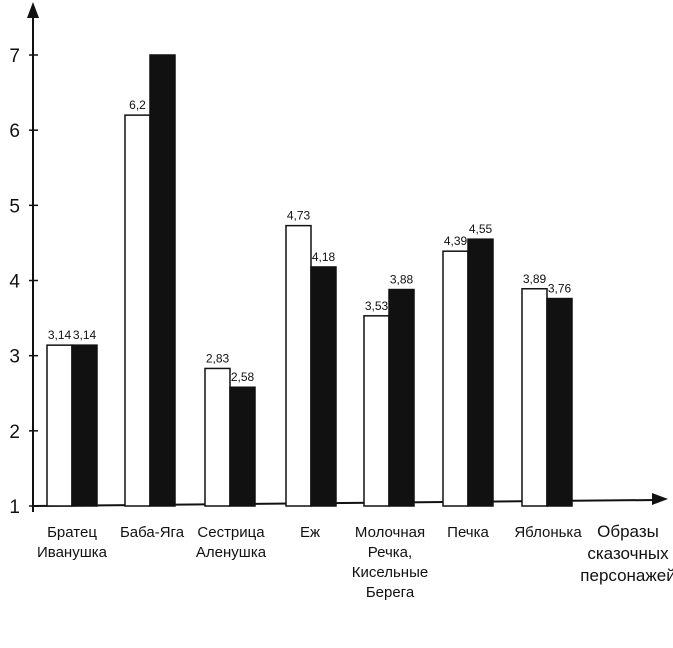  I want to click on category-label: Баба-Яга, so click(152, 532).